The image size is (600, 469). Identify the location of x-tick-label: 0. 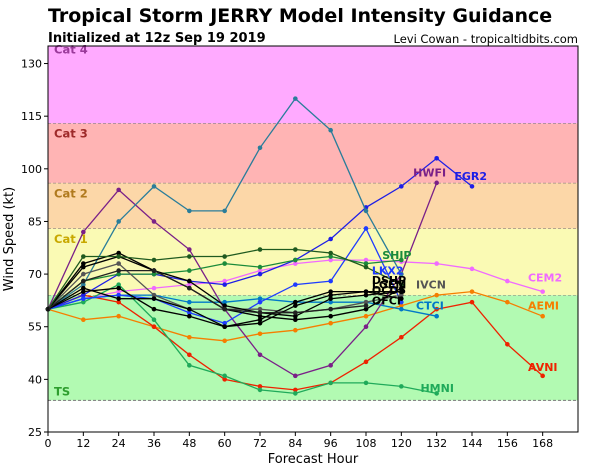
(48, 443).